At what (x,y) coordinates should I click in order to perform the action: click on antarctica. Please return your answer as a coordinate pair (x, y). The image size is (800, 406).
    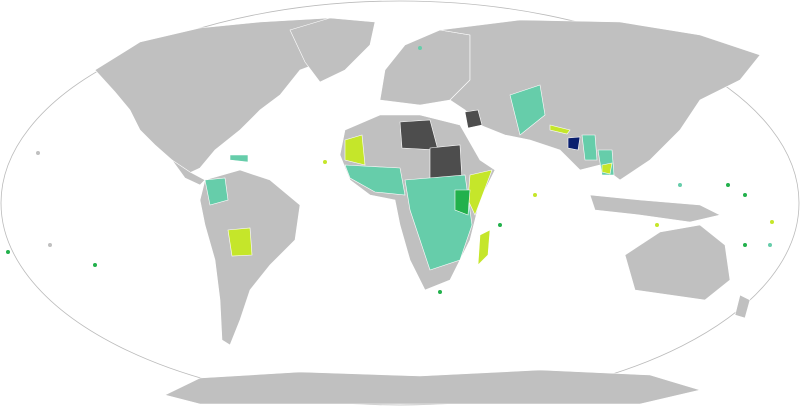
    Looking at the image, I should click on (433, 387).